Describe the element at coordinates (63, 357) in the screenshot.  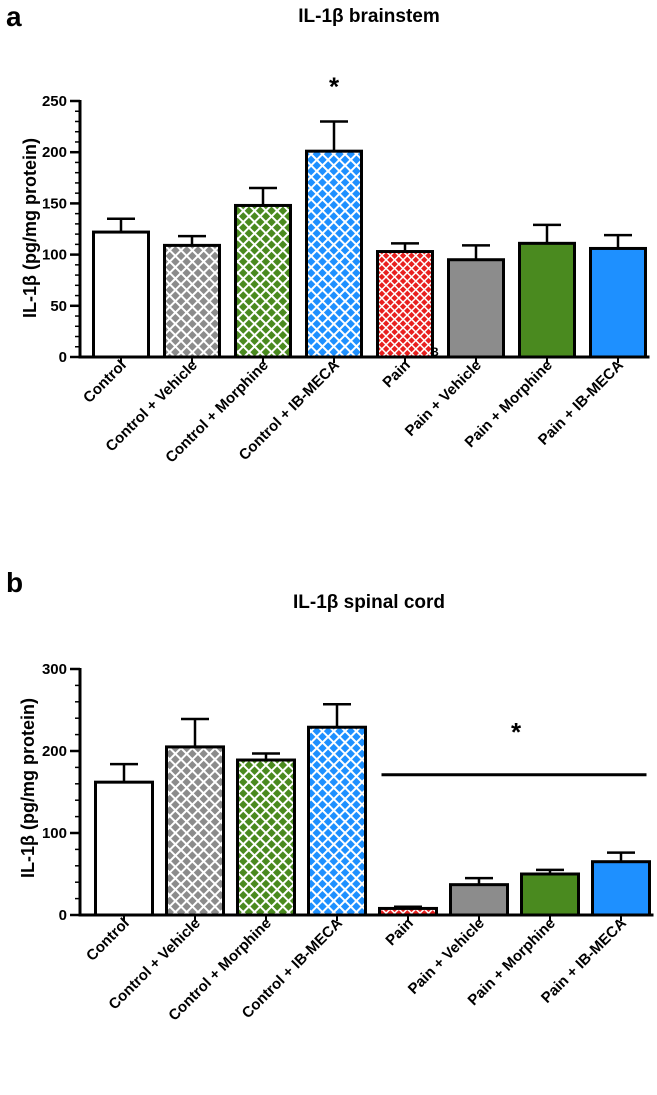
I see `panel-a-y-tick-label: 0` at that location.